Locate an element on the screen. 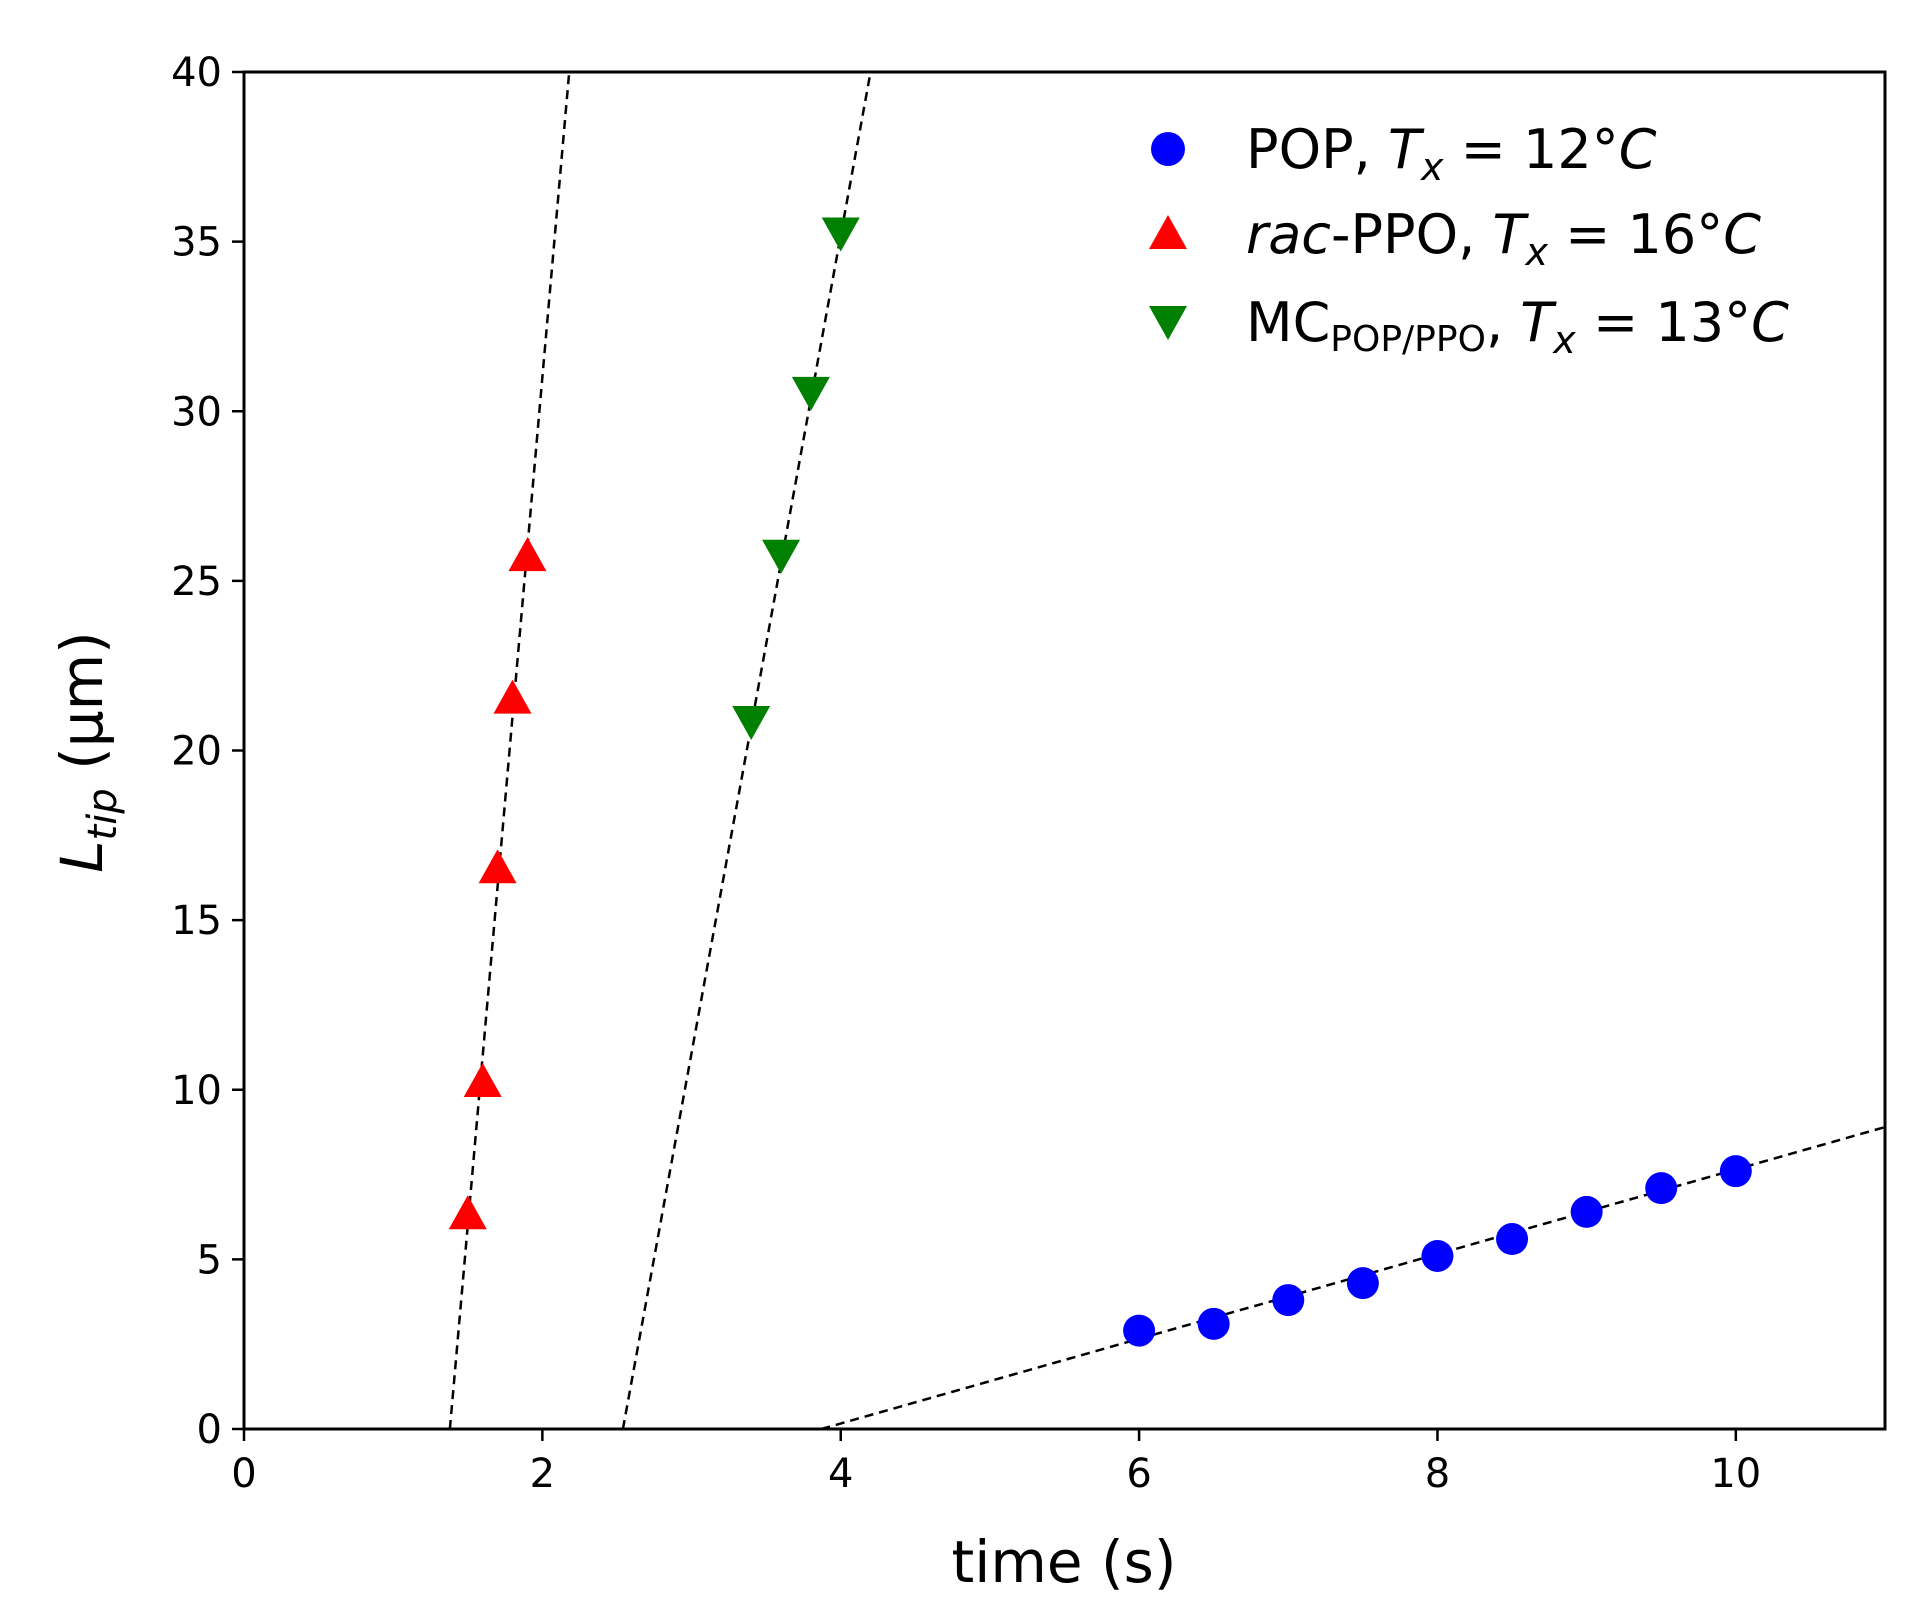 This screenshot has width=1928, height=1606. x-axis-ticks: 0 2 4 6 8 10 is located at coordinates (996, 1463).